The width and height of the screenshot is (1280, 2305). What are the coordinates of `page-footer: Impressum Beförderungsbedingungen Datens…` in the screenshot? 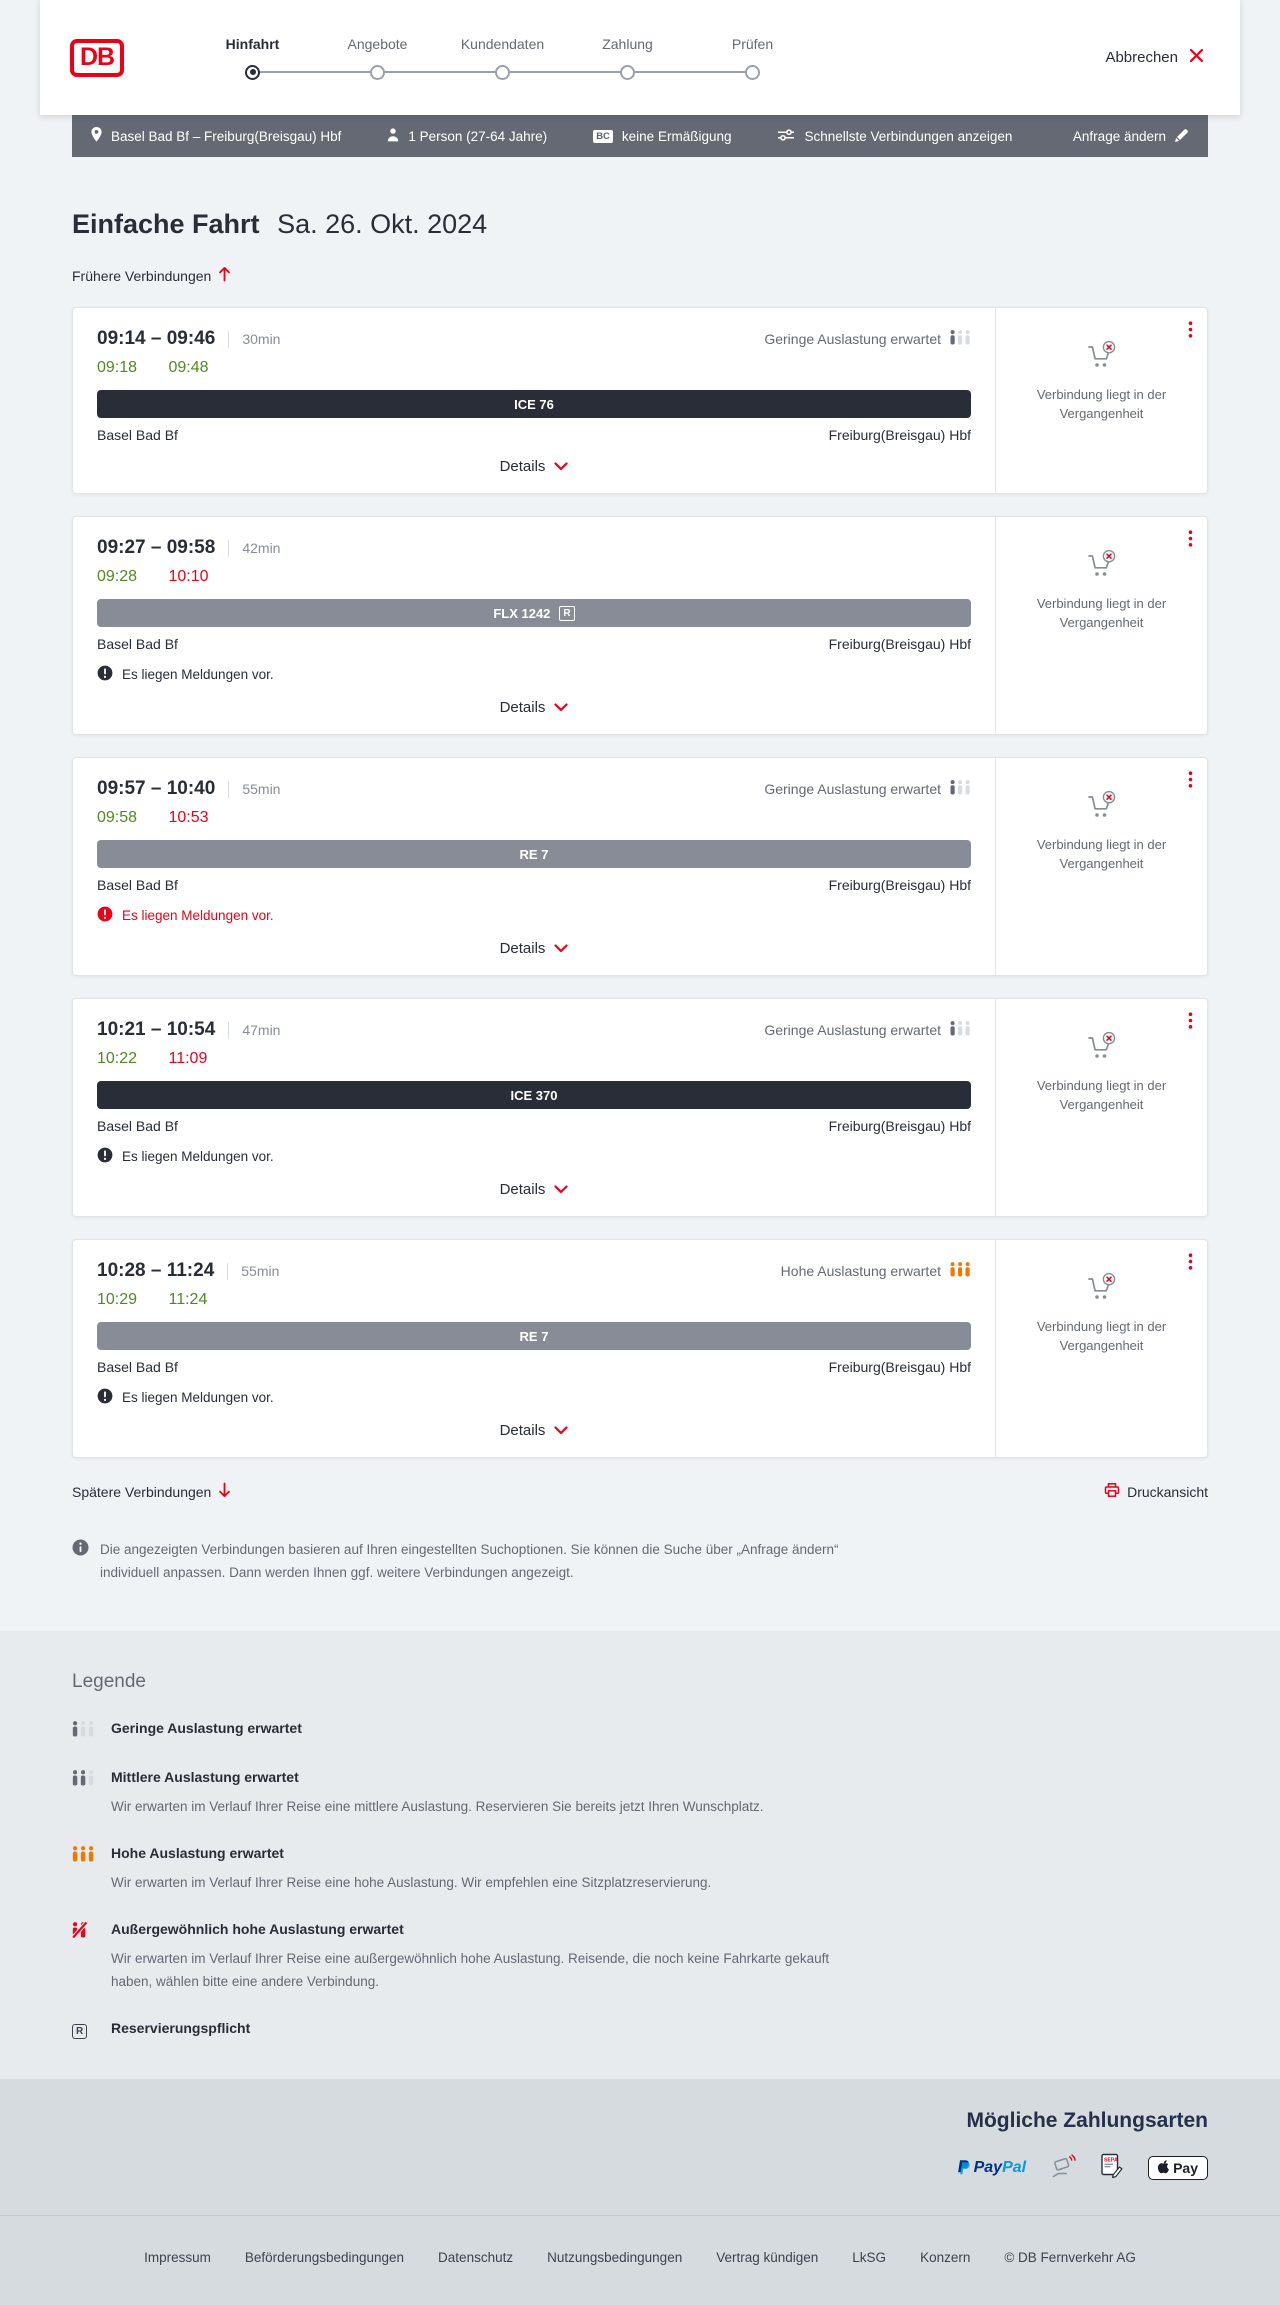 It's located at (640, 2259).